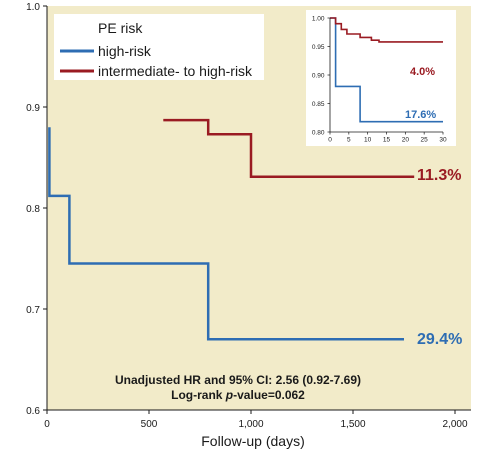 This screenshot has height=464, width=502. I want to click on inset-series-line-intermediate-to-high-risk, so click(386, 30).